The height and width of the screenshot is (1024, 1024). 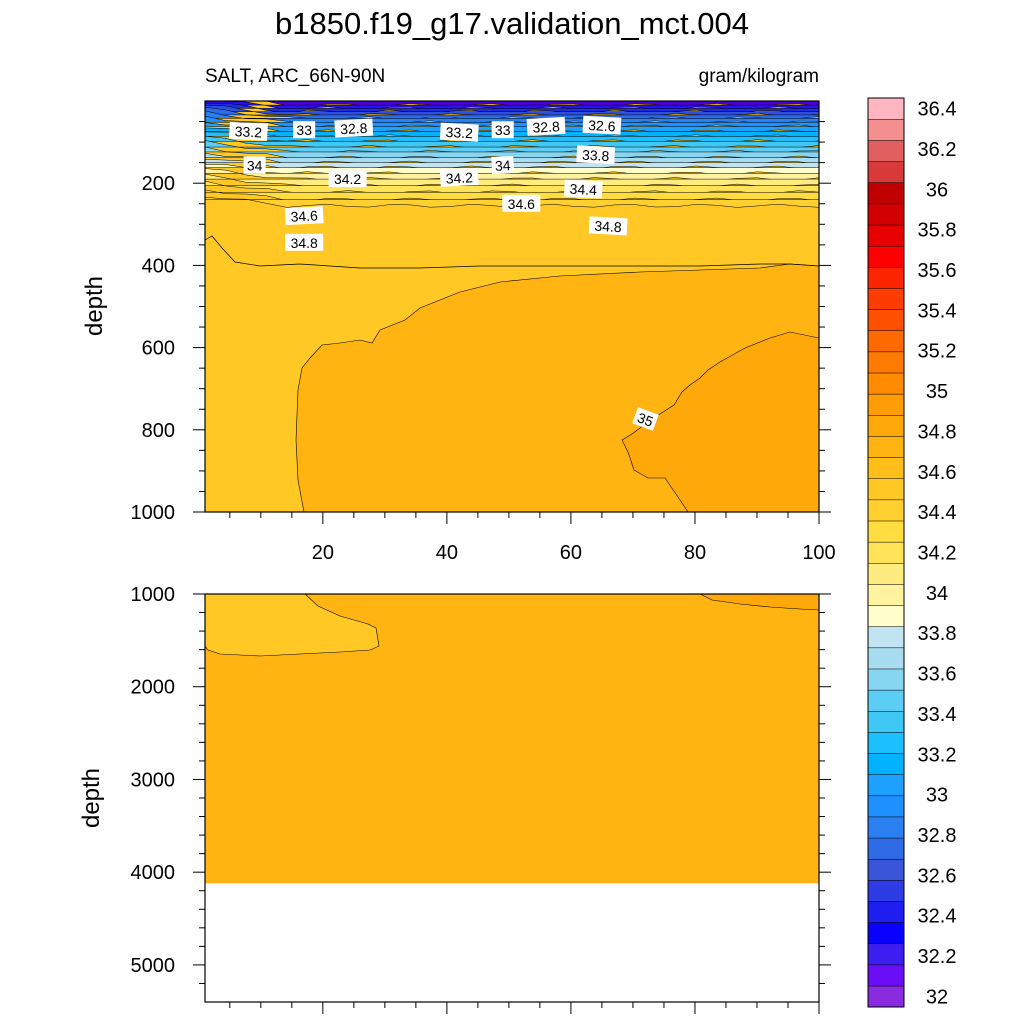 I want to click on ytick-label: 4000, so click(x=153, y=873).